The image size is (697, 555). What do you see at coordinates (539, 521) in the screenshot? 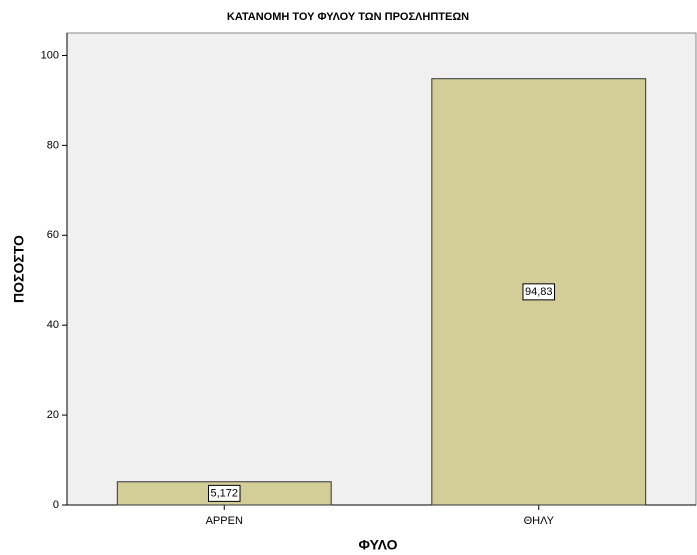
I see `x-tick-label: ΘΗΛΥ` at bounding box center [539, 521].